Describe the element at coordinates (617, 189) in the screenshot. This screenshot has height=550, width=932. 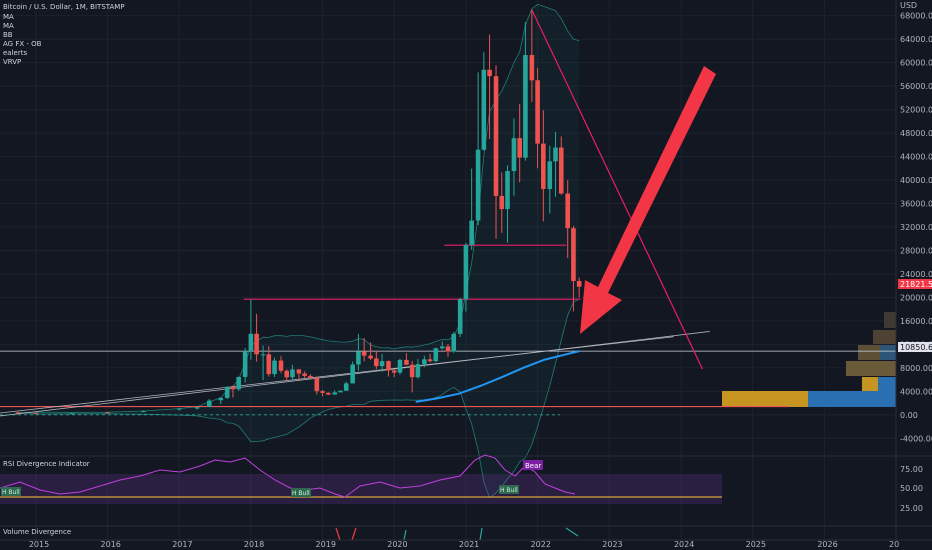
I see `descending-trend-line` at that location.